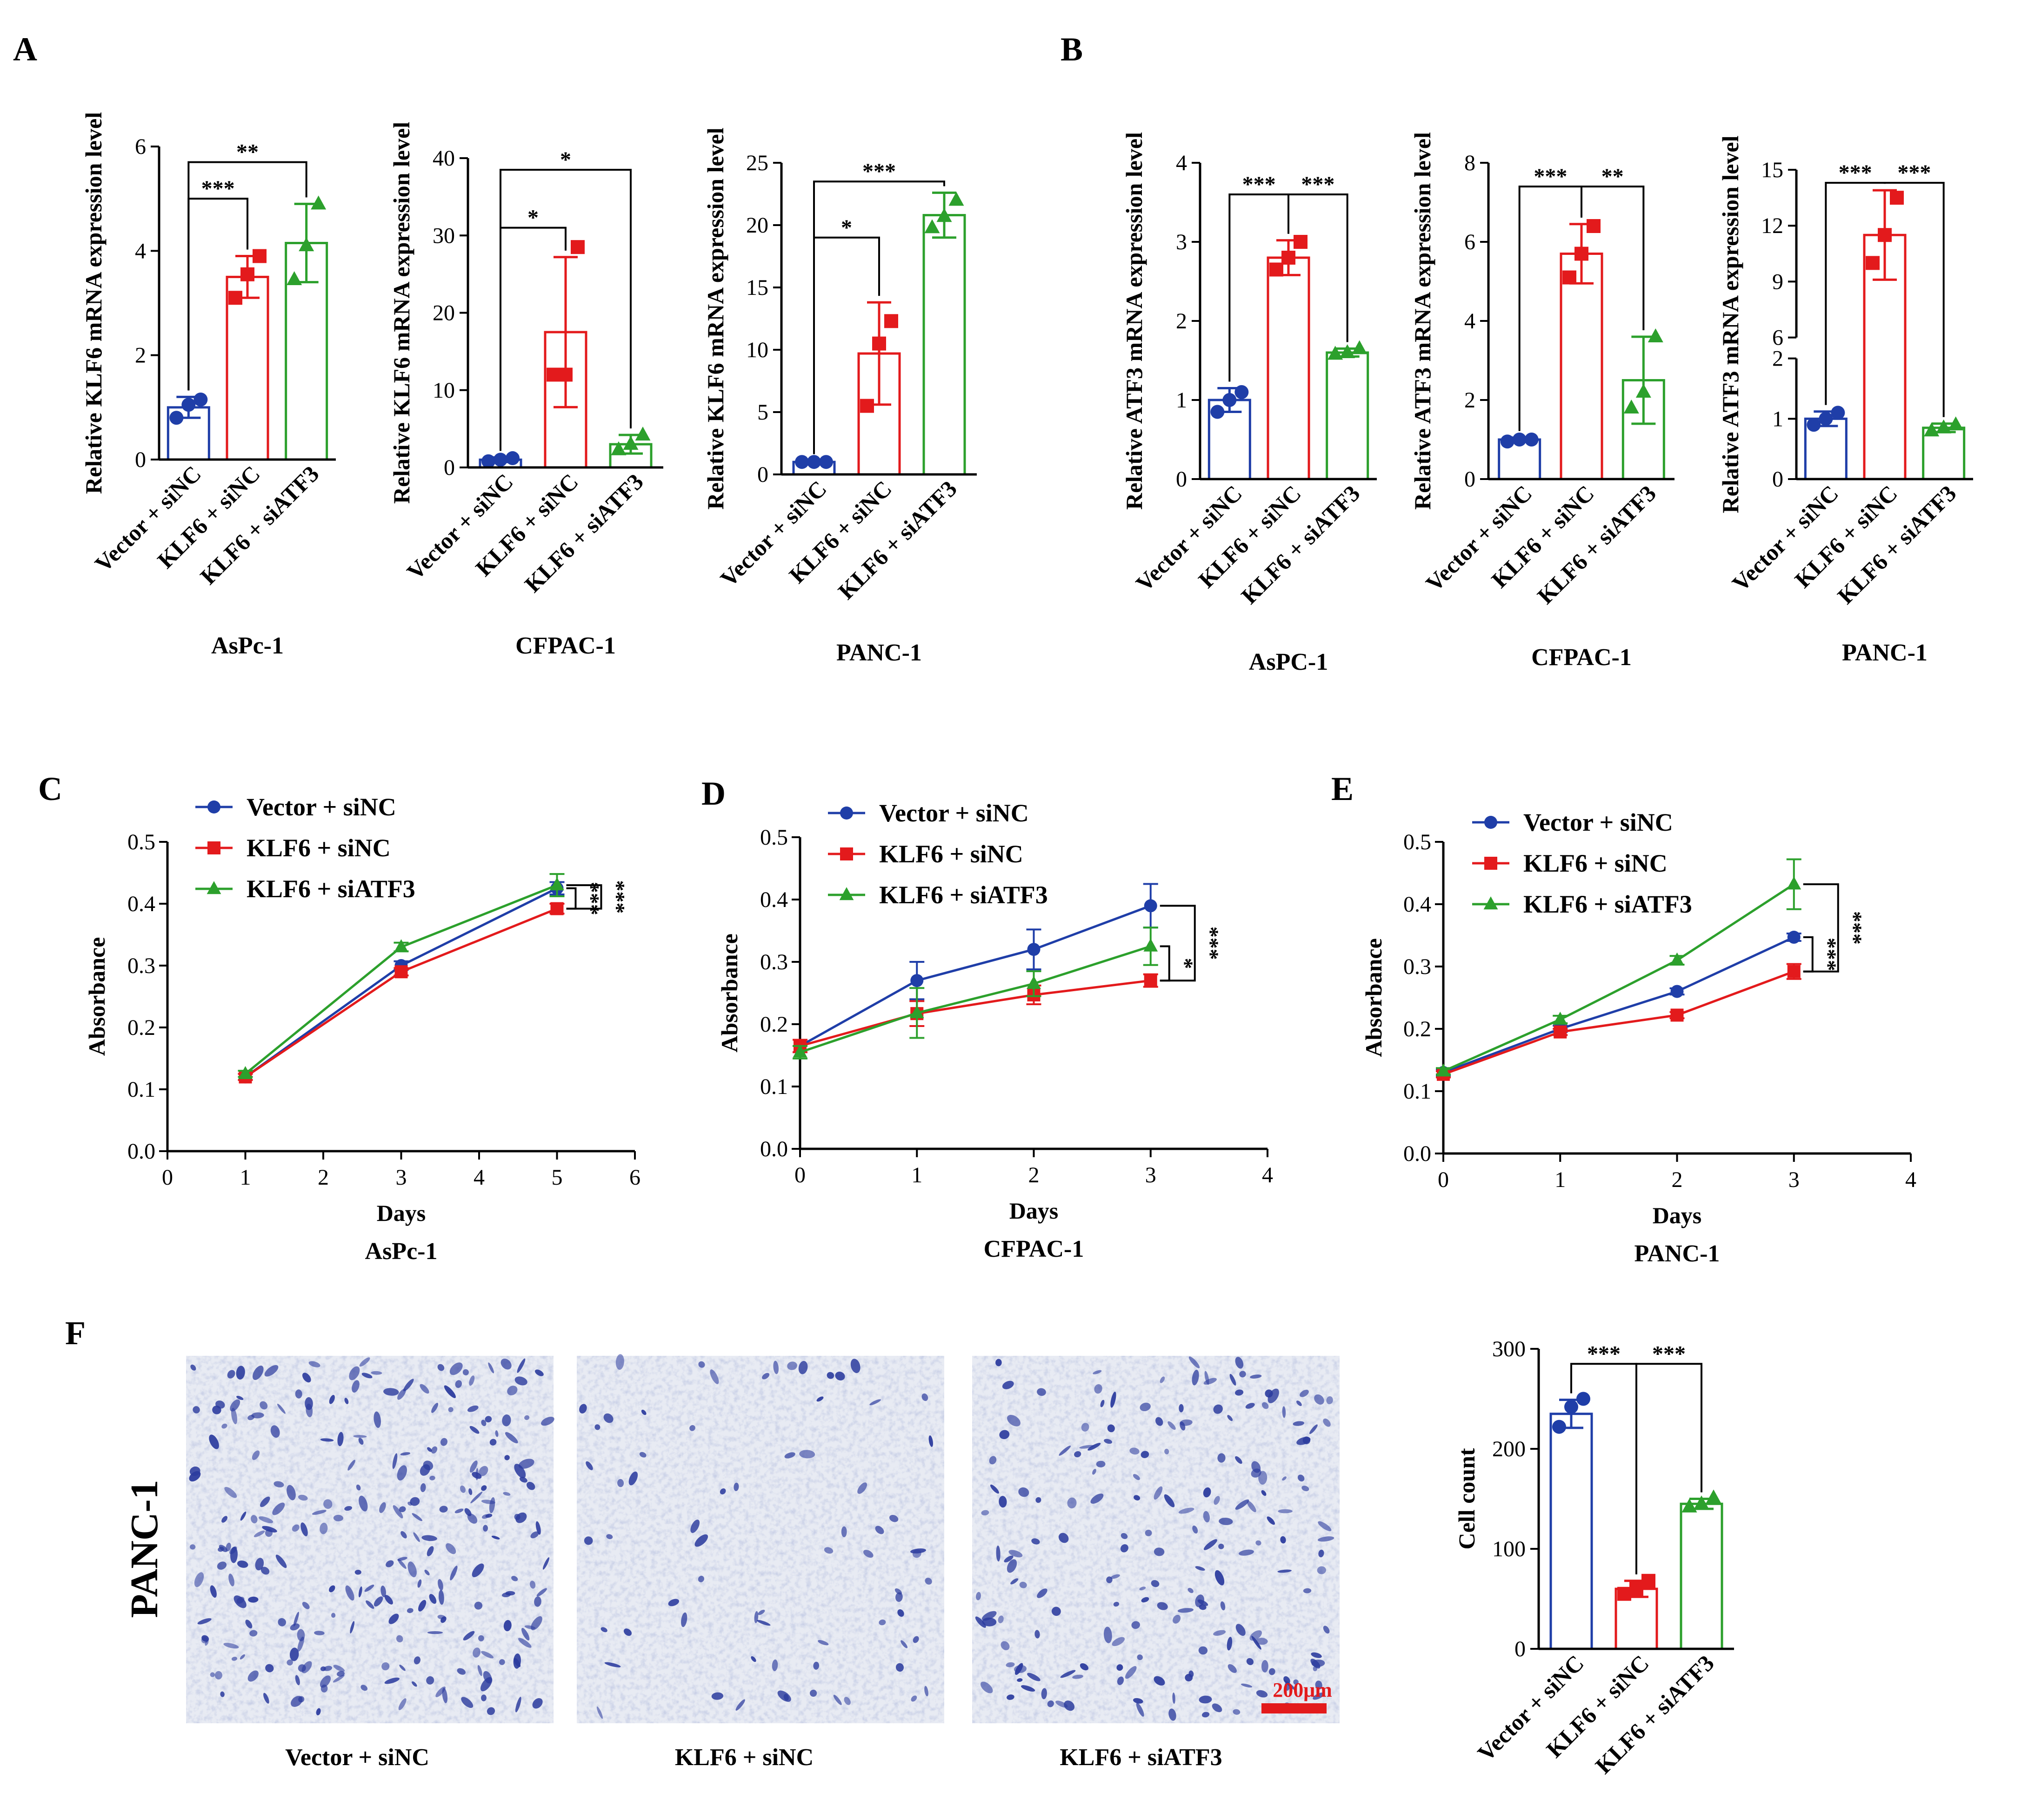 This screenshot has height=1820, width=2028. What do you see at coordinates (916, 1175) in the screenshot?
I see `x-tick-label: 1` at bounding box center [916, 1175].